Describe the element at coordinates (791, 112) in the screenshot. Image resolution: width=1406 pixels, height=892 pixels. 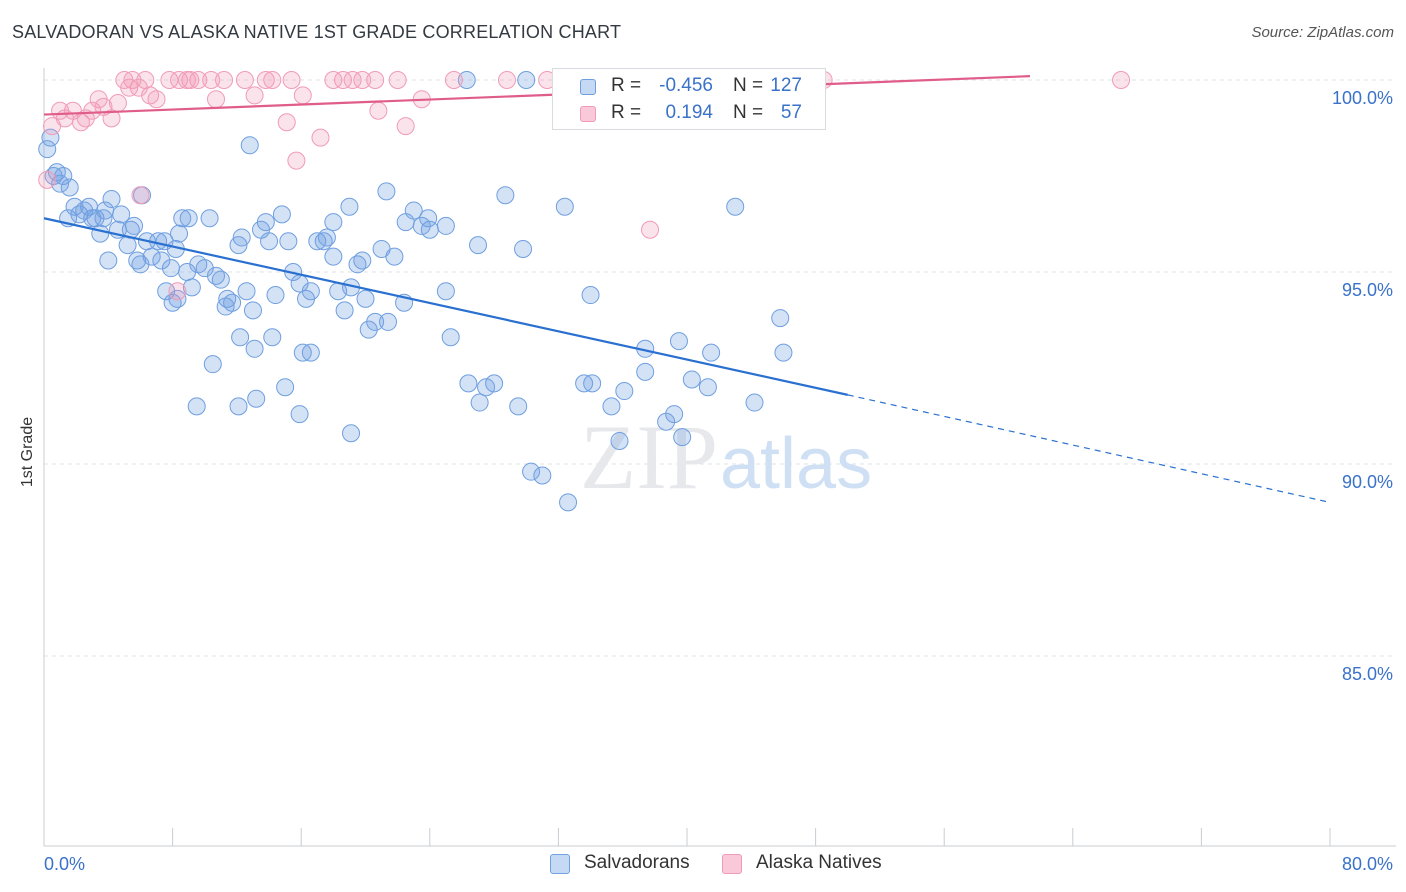
I see `n-value: 57` at that location.